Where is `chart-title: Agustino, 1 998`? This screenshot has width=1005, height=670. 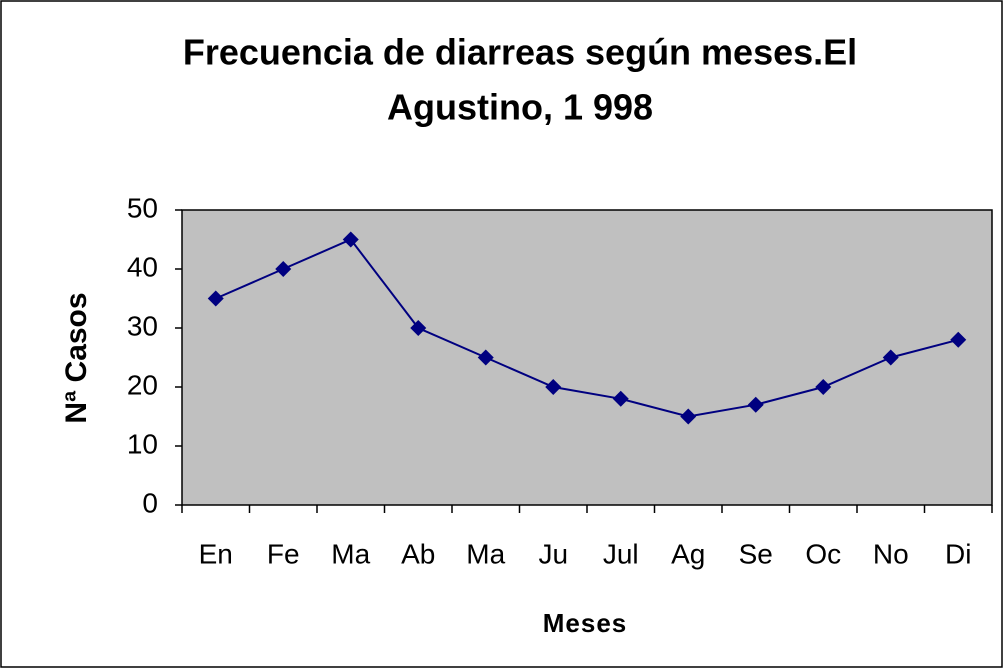 chart-title: Agustino, 1 998 is located at coordinates (520, 107).